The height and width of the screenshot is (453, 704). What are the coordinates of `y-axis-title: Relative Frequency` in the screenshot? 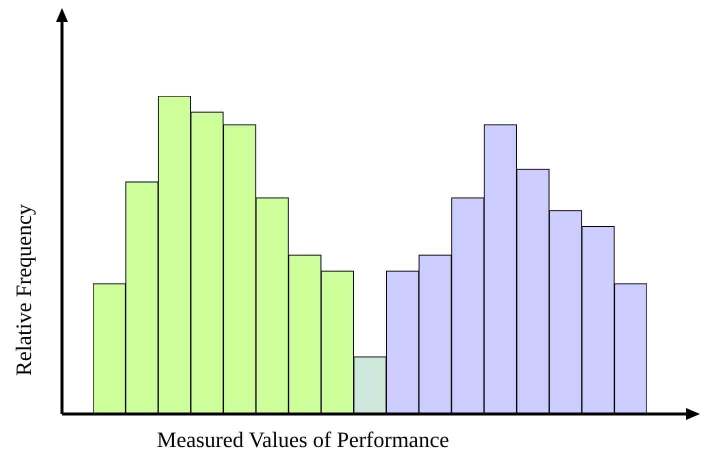 It's located at (23, 290).